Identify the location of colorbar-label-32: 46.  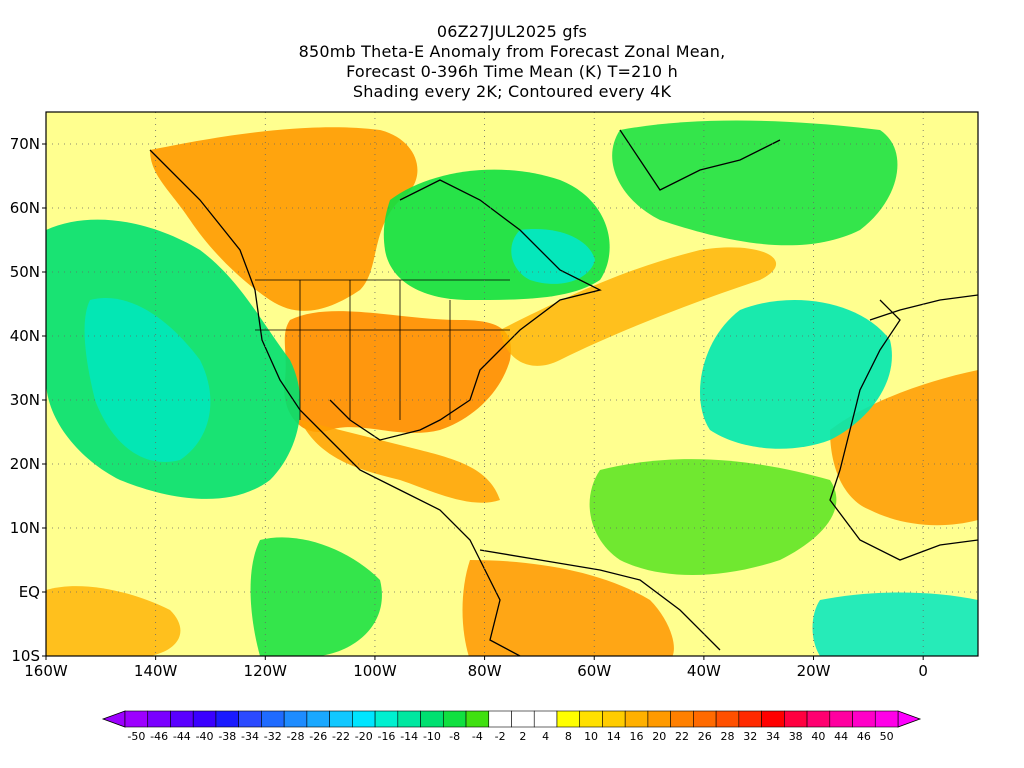
(864, 736).